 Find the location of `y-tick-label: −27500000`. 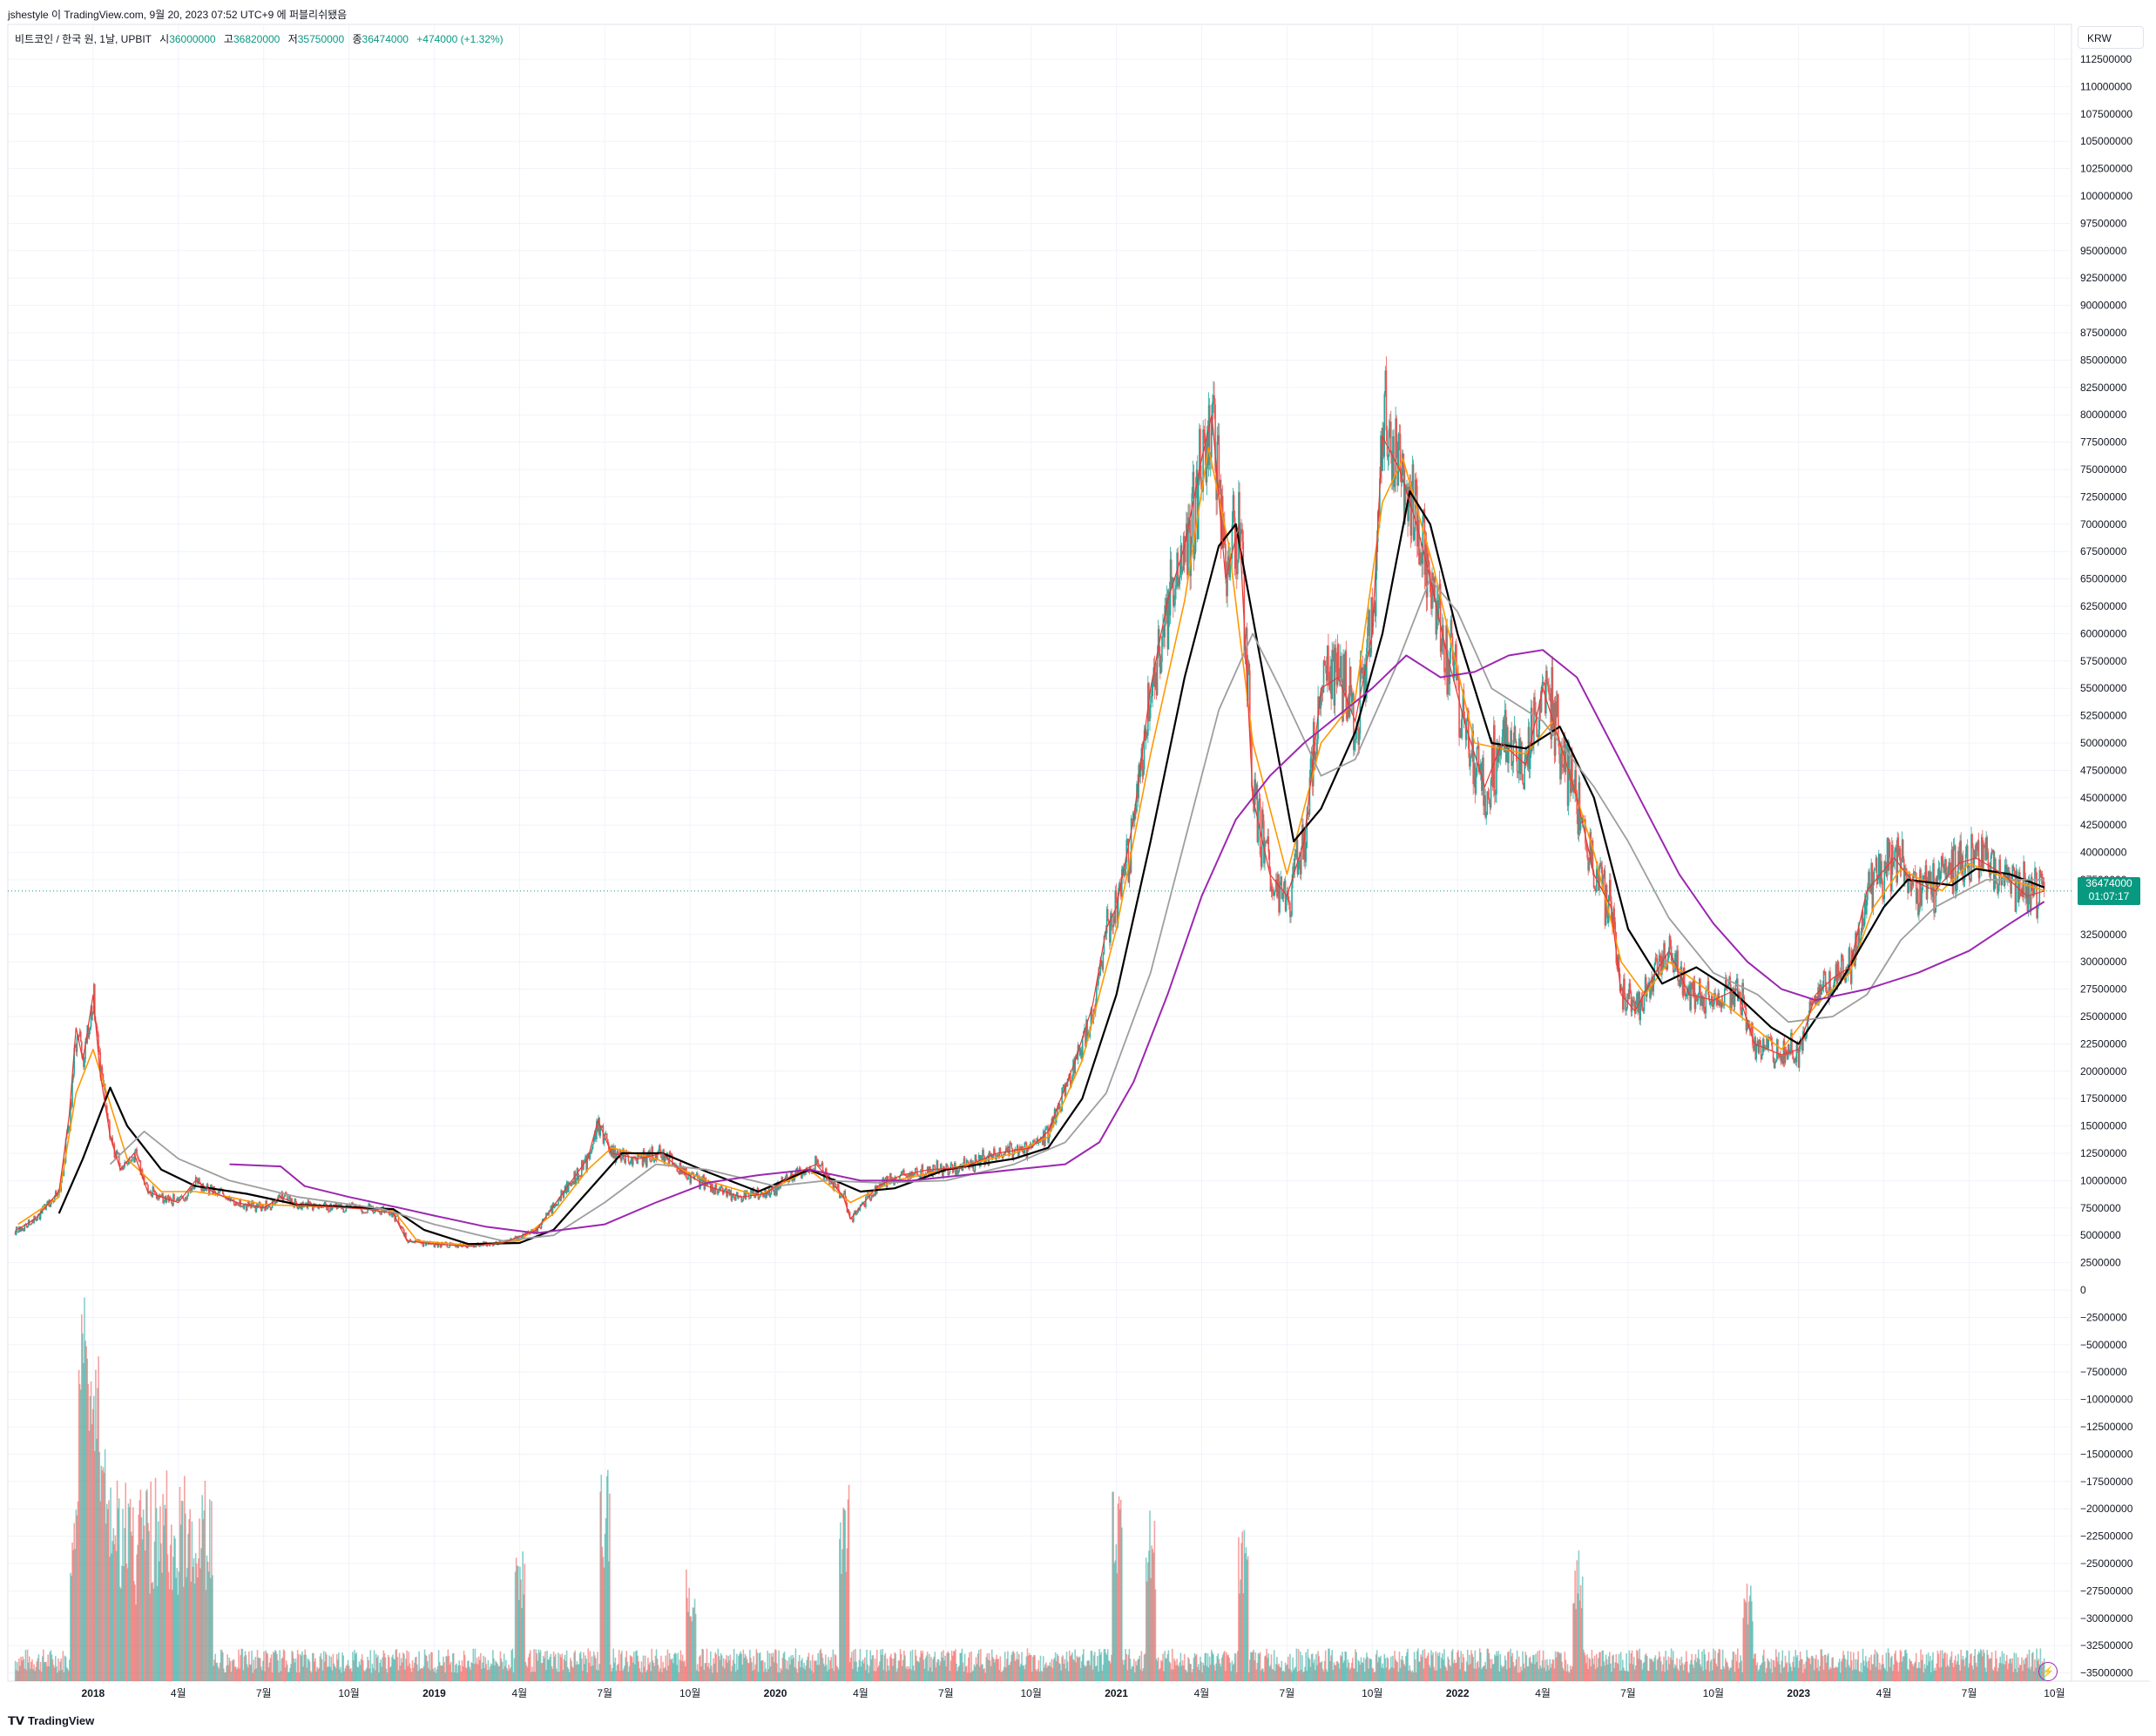

y-tick-label: −27500000 is located at coordinates (2106, 1590).